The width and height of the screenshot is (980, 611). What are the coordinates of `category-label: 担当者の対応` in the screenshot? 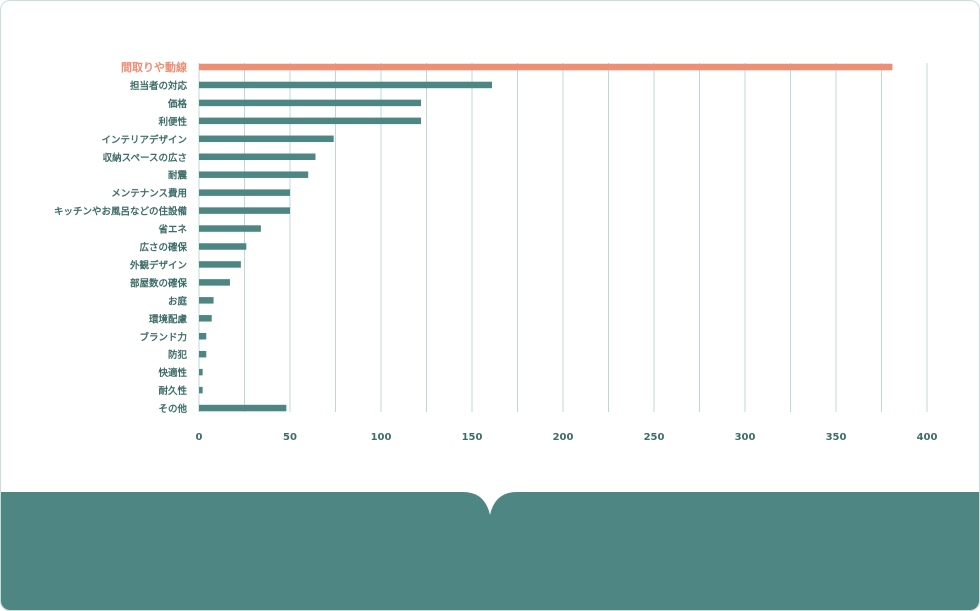 It's located at (159, 86).